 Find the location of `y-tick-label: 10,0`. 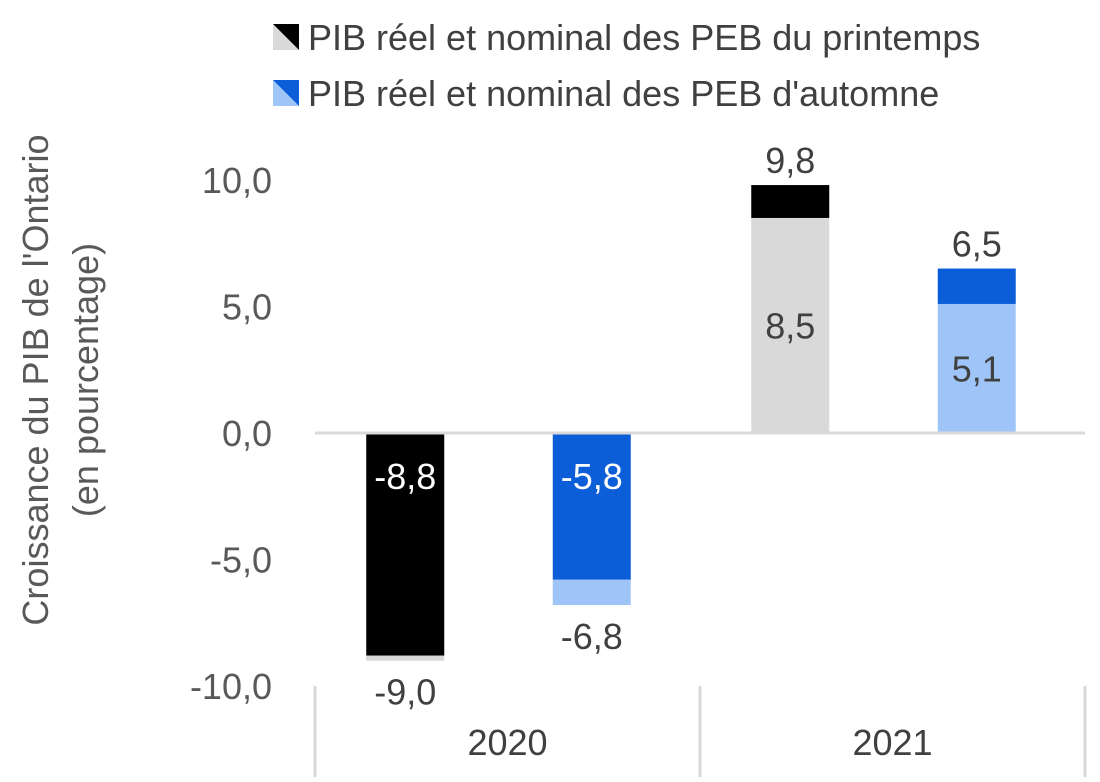

y-tick-label: 10,0 is located at coordinates (237, 180).